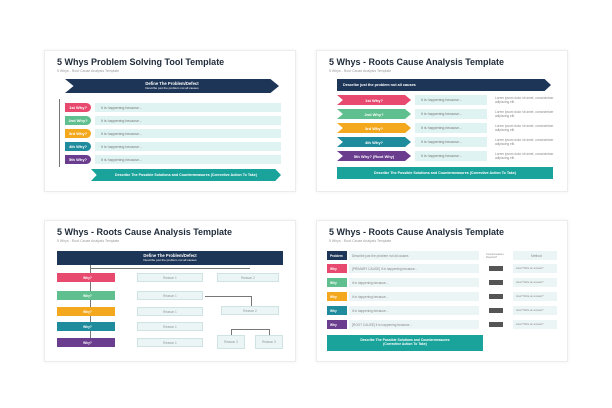 The width and height of the screenshot is (612, 408). What do you see at coordinates (337, 255) in the screenshot?
I see `problem-label: Problem` at bounding box center [337, 255].